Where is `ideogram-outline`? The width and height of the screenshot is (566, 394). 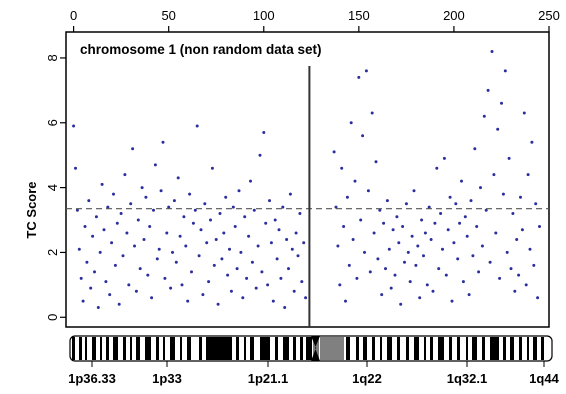
ideogram-outline is located at coordinates (311, 348).